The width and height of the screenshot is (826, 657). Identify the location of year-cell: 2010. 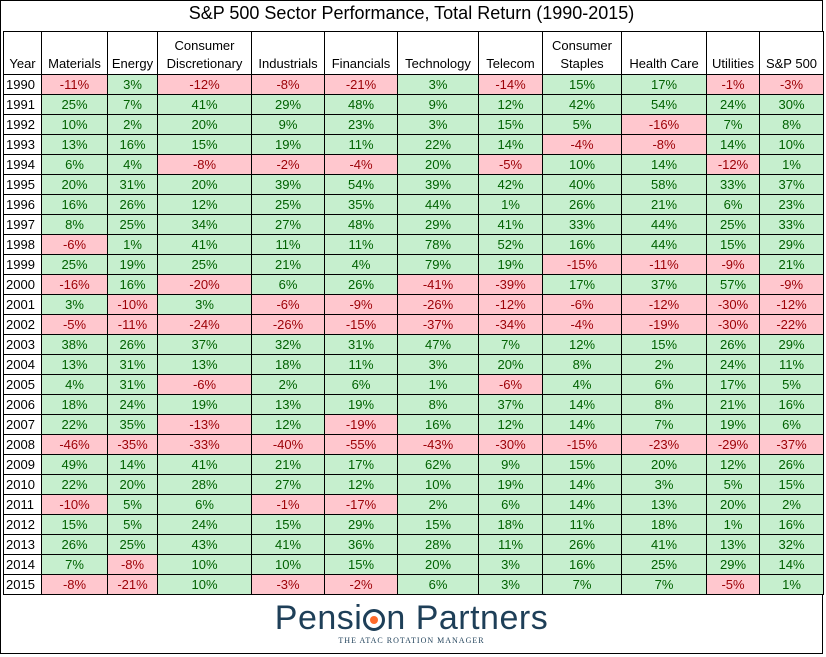
(22, 484).